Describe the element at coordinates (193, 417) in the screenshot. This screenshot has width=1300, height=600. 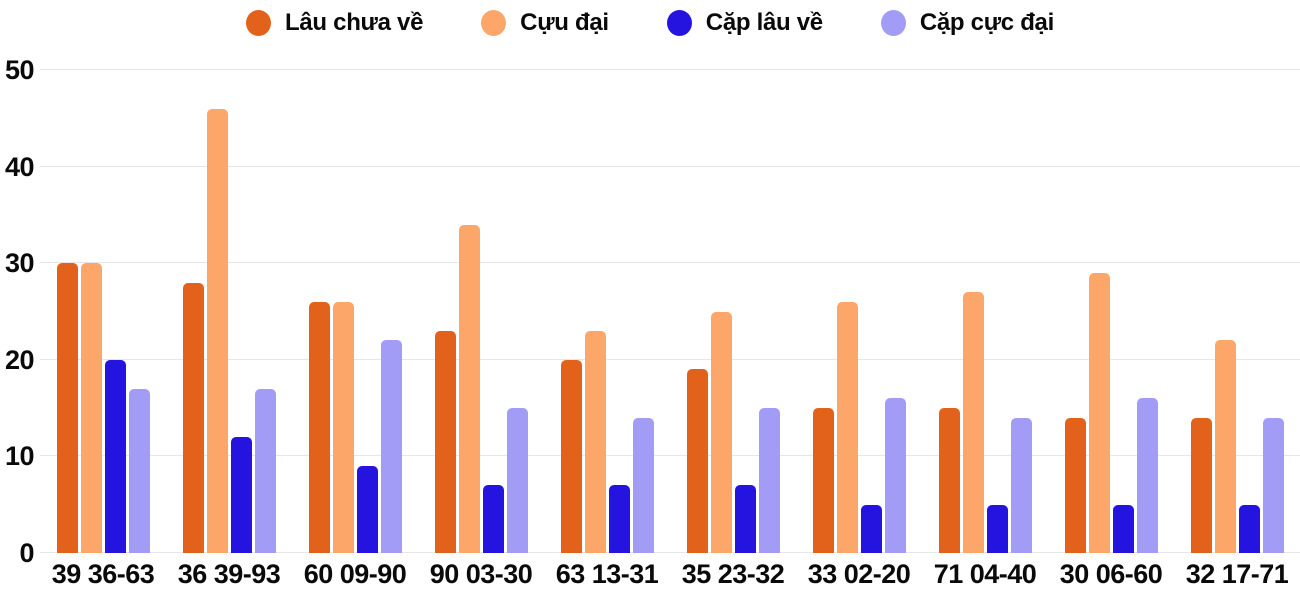
I see `bar-s0-g1` at that location.